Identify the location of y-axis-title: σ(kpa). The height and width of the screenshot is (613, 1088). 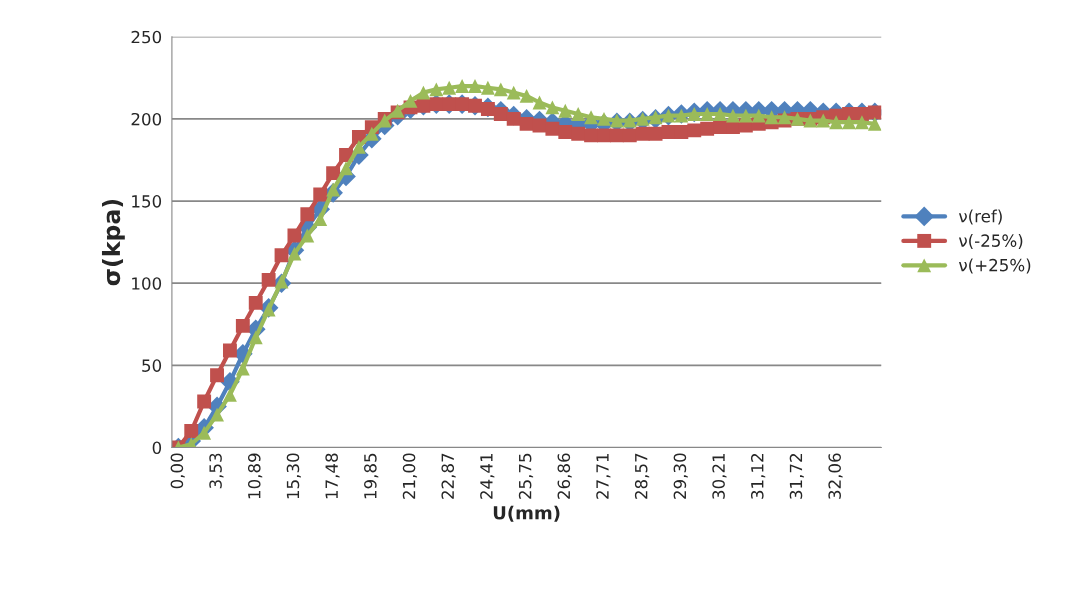
(113, 242).